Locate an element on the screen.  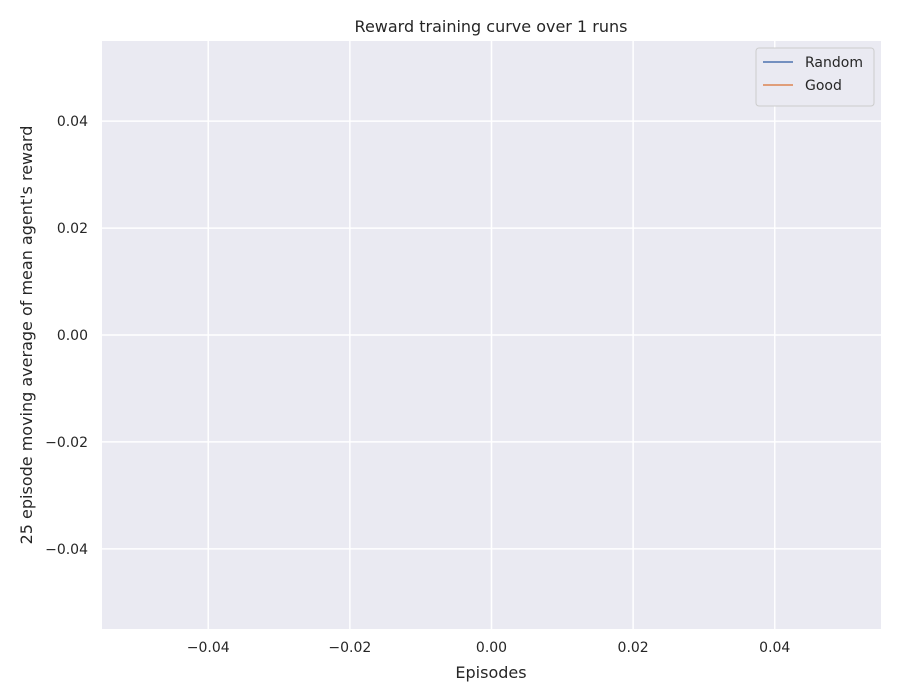
y-tick-label: −0.04 is located at coordinates (66, 550).